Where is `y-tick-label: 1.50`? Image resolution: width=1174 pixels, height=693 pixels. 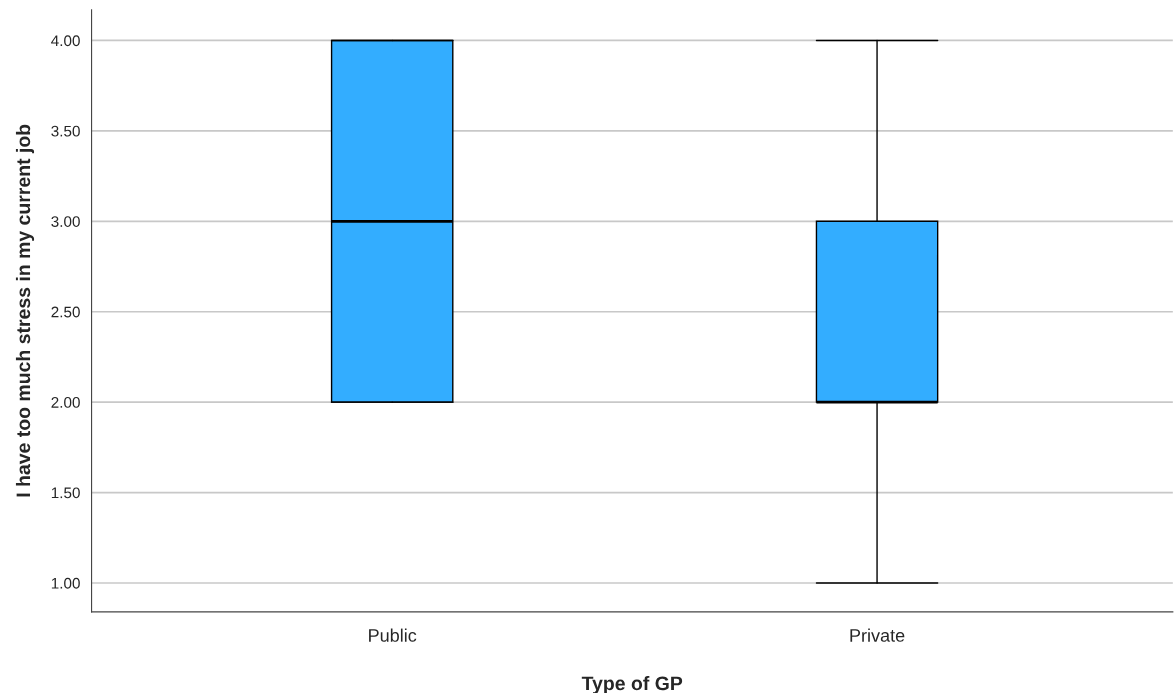 y-tick-label: 1.50 is located at coordinates (65, 493).